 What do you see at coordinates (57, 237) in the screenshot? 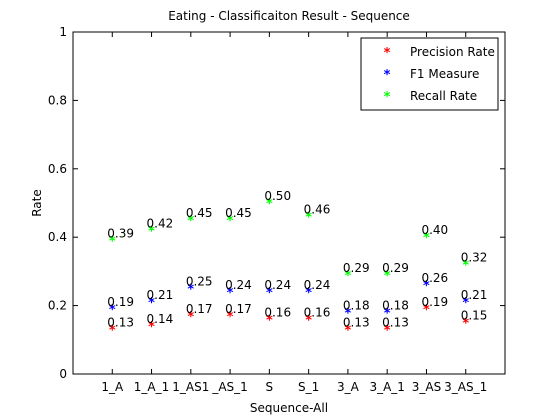
I see `y-tick-label: 0.4` at bounding box center [57, 237].